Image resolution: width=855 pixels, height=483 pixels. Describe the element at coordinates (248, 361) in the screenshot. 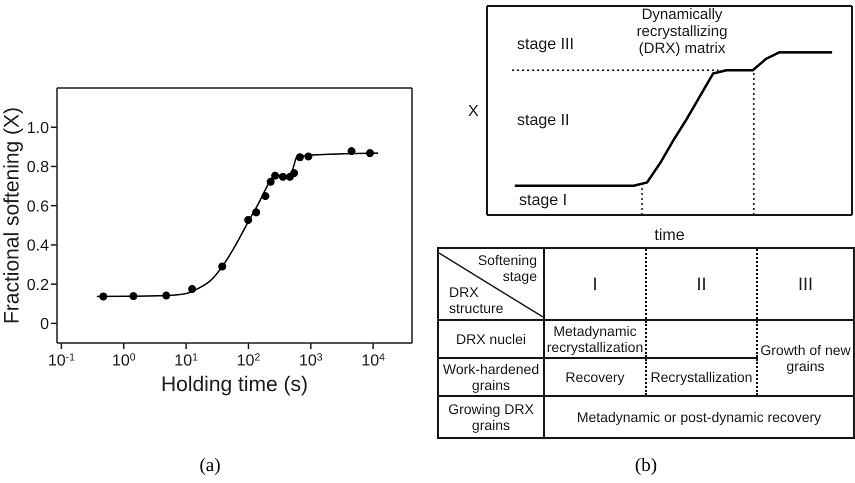

I see `x-tick-label: 10$^{2}$` at that location.